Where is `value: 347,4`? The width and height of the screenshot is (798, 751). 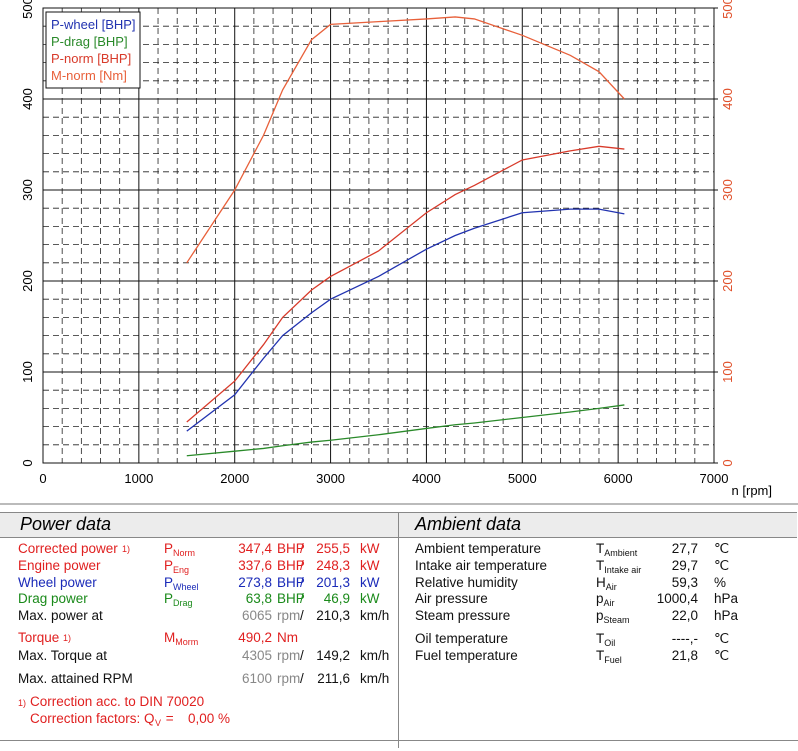 value: 347,4 is located at coordinates (255, 548).